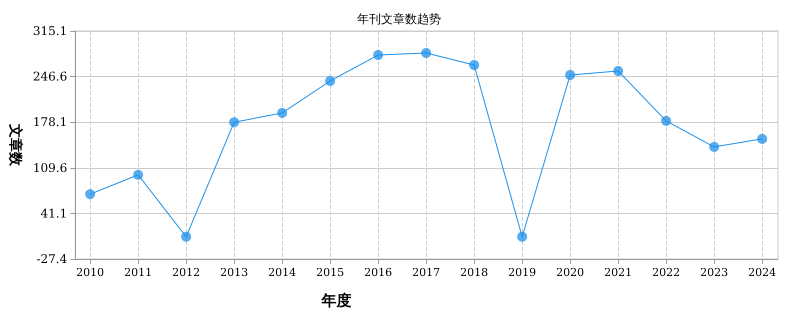  I want to click on y-axis-title: 文章数, so click(15, 145).